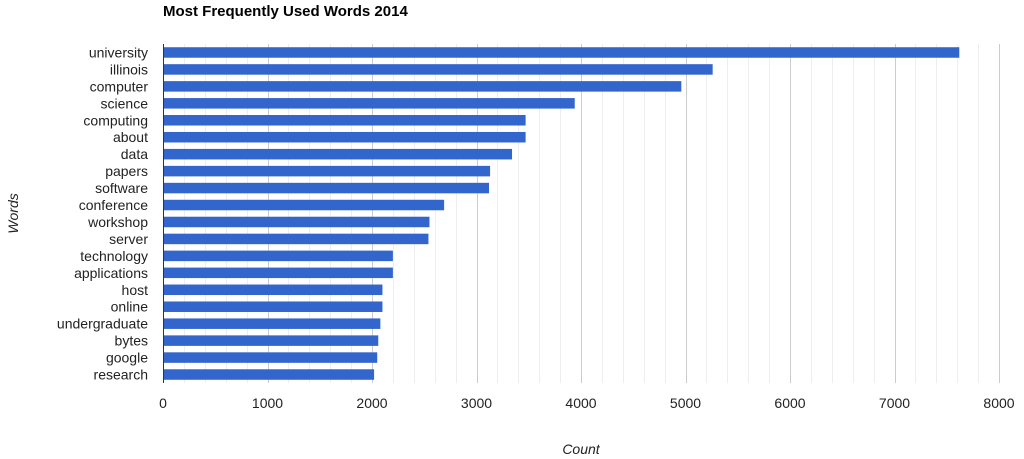  Describe the element at coordinates (130, 307) in the screenshot. I see `category-label: online` at that location.